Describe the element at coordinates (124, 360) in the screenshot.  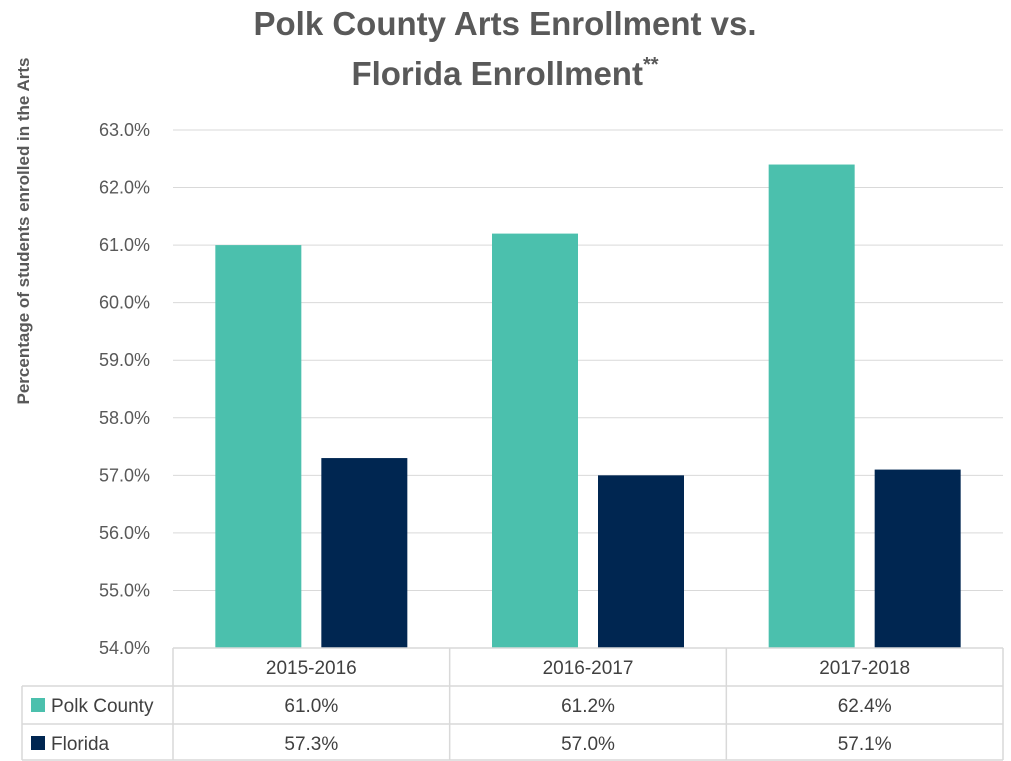
I see `y-tick-label: 59.0%` at that location.